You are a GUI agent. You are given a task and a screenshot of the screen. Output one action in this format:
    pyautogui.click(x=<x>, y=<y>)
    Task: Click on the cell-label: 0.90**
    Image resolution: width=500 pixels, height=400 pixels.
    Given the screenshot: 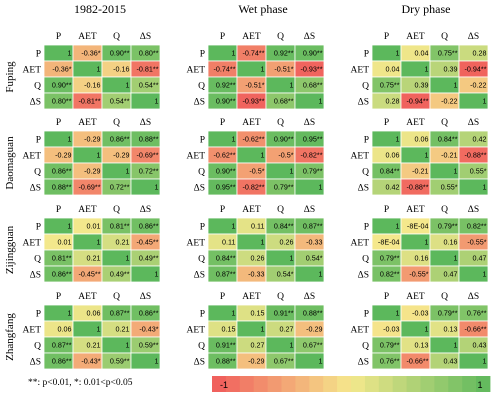 What is the action you would take?
    pyautogui.click(x=120, y=53)
    